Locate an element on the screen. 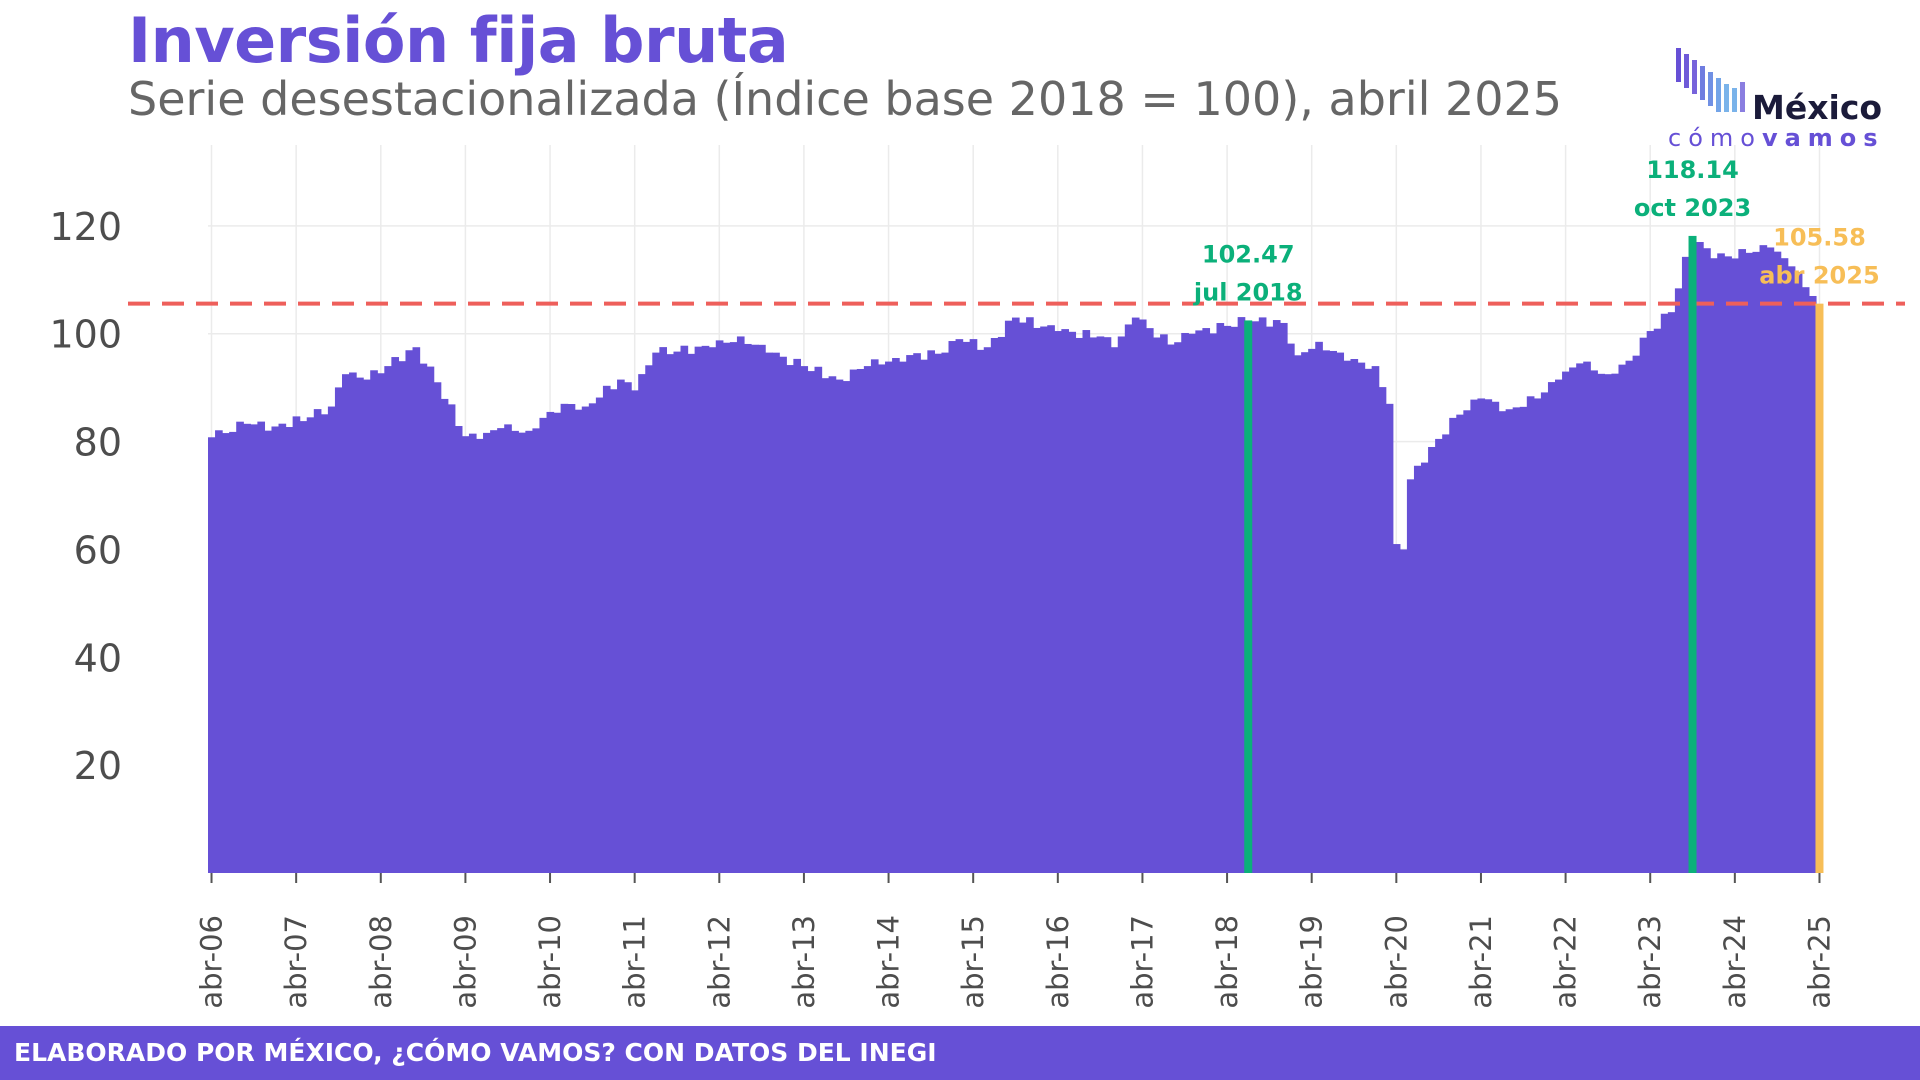  x-tick-label: abr-24 is located at coordinates (1735, 962).